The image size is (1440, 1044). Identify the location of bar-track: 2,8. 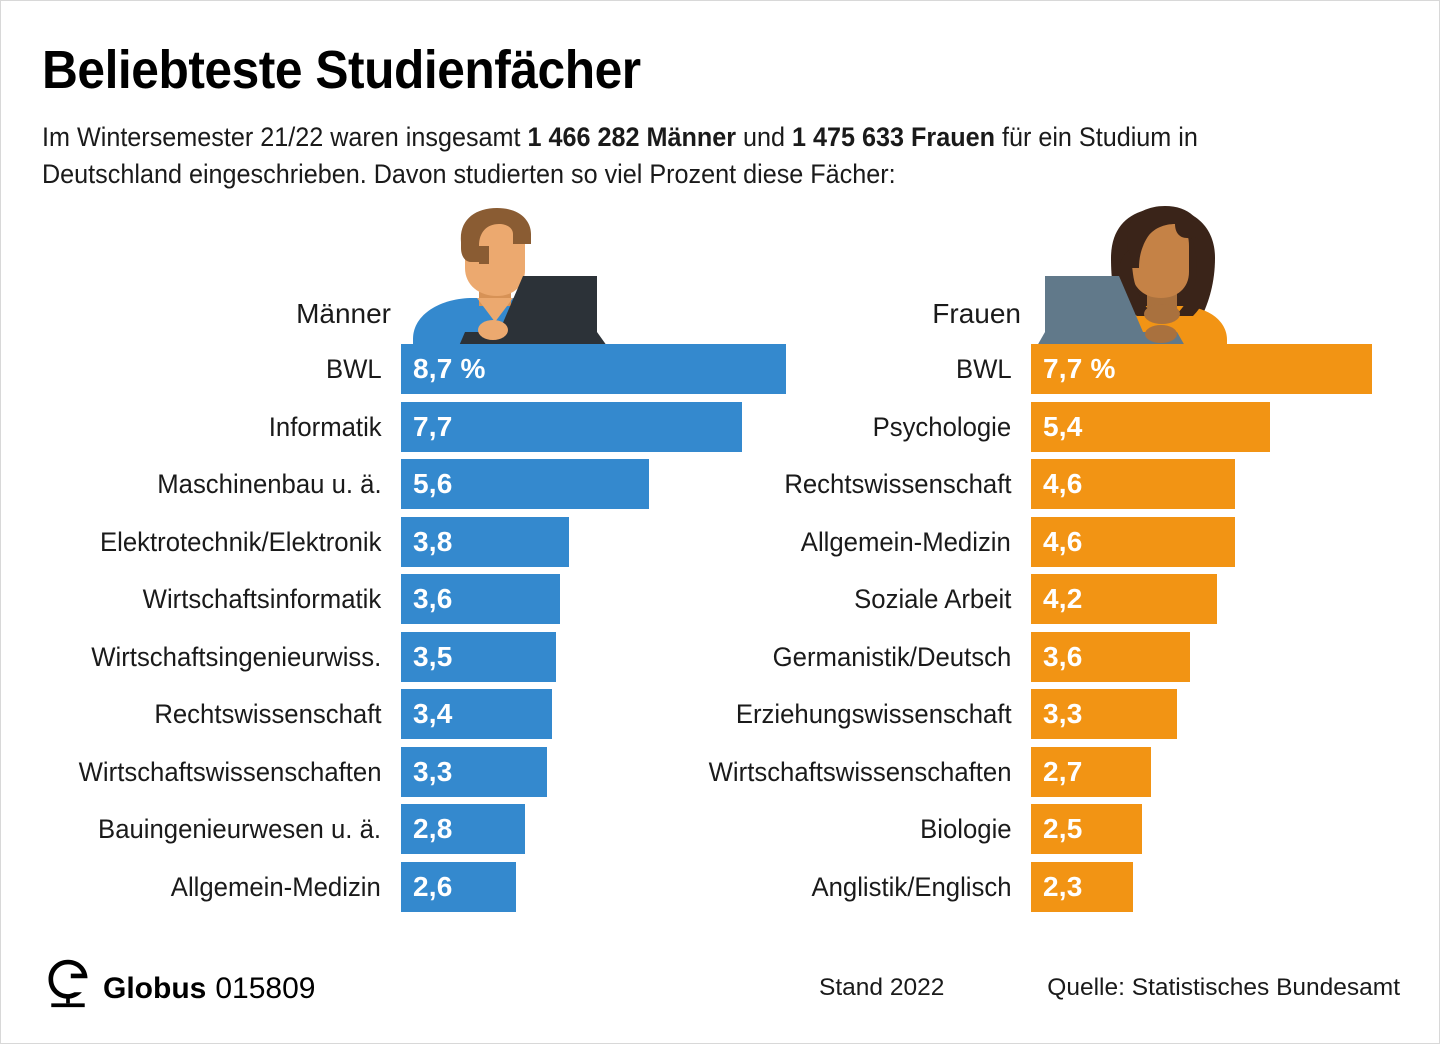
(463, 829).